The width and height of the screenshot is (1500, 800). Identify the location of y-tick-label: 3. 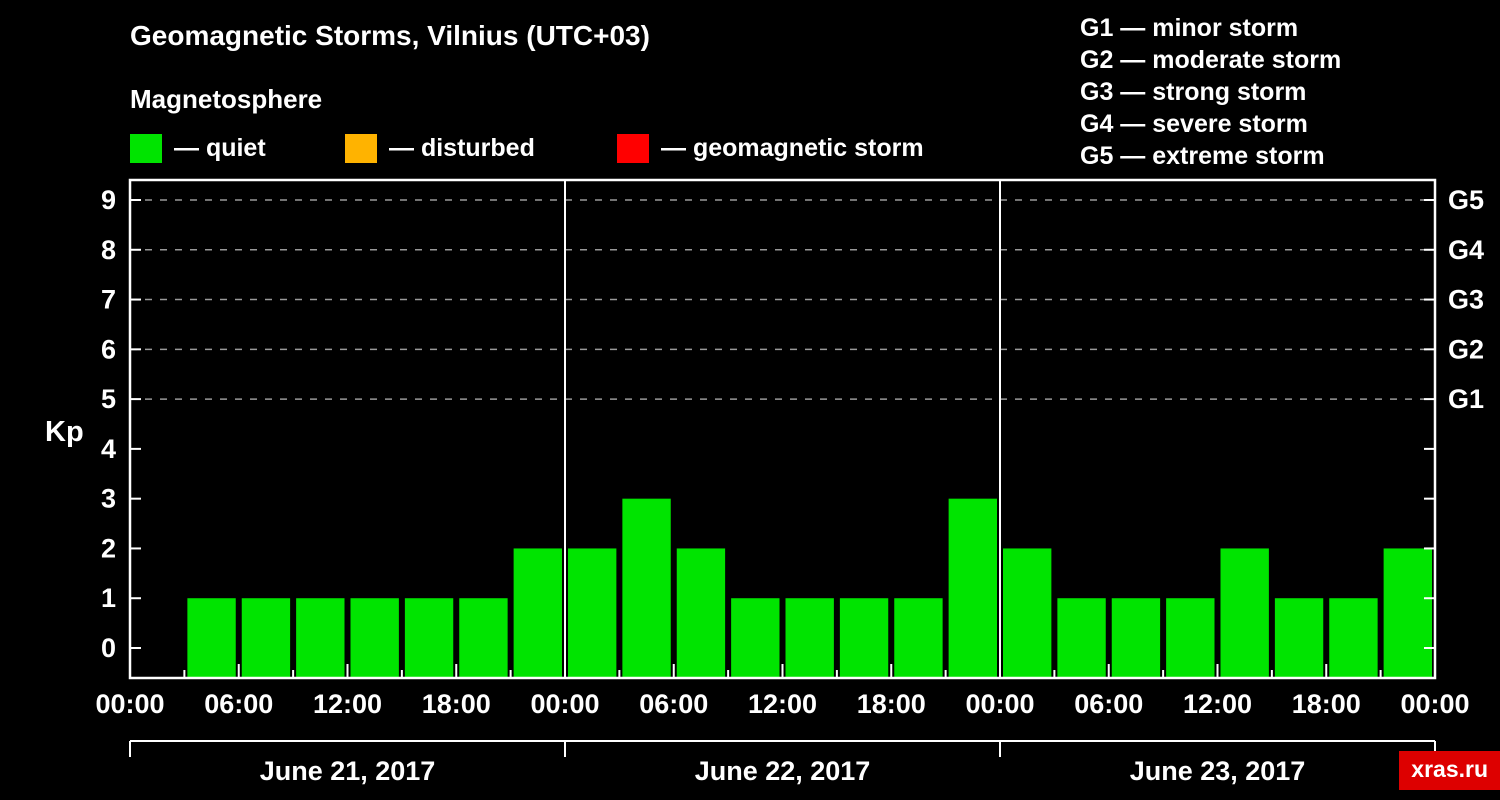
(108, 499).